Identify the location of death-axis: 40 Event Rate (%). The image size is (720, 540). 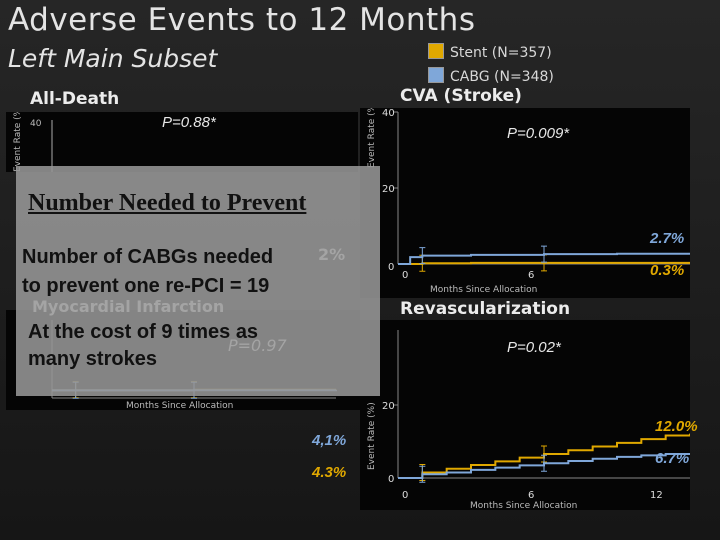
(33, 142).